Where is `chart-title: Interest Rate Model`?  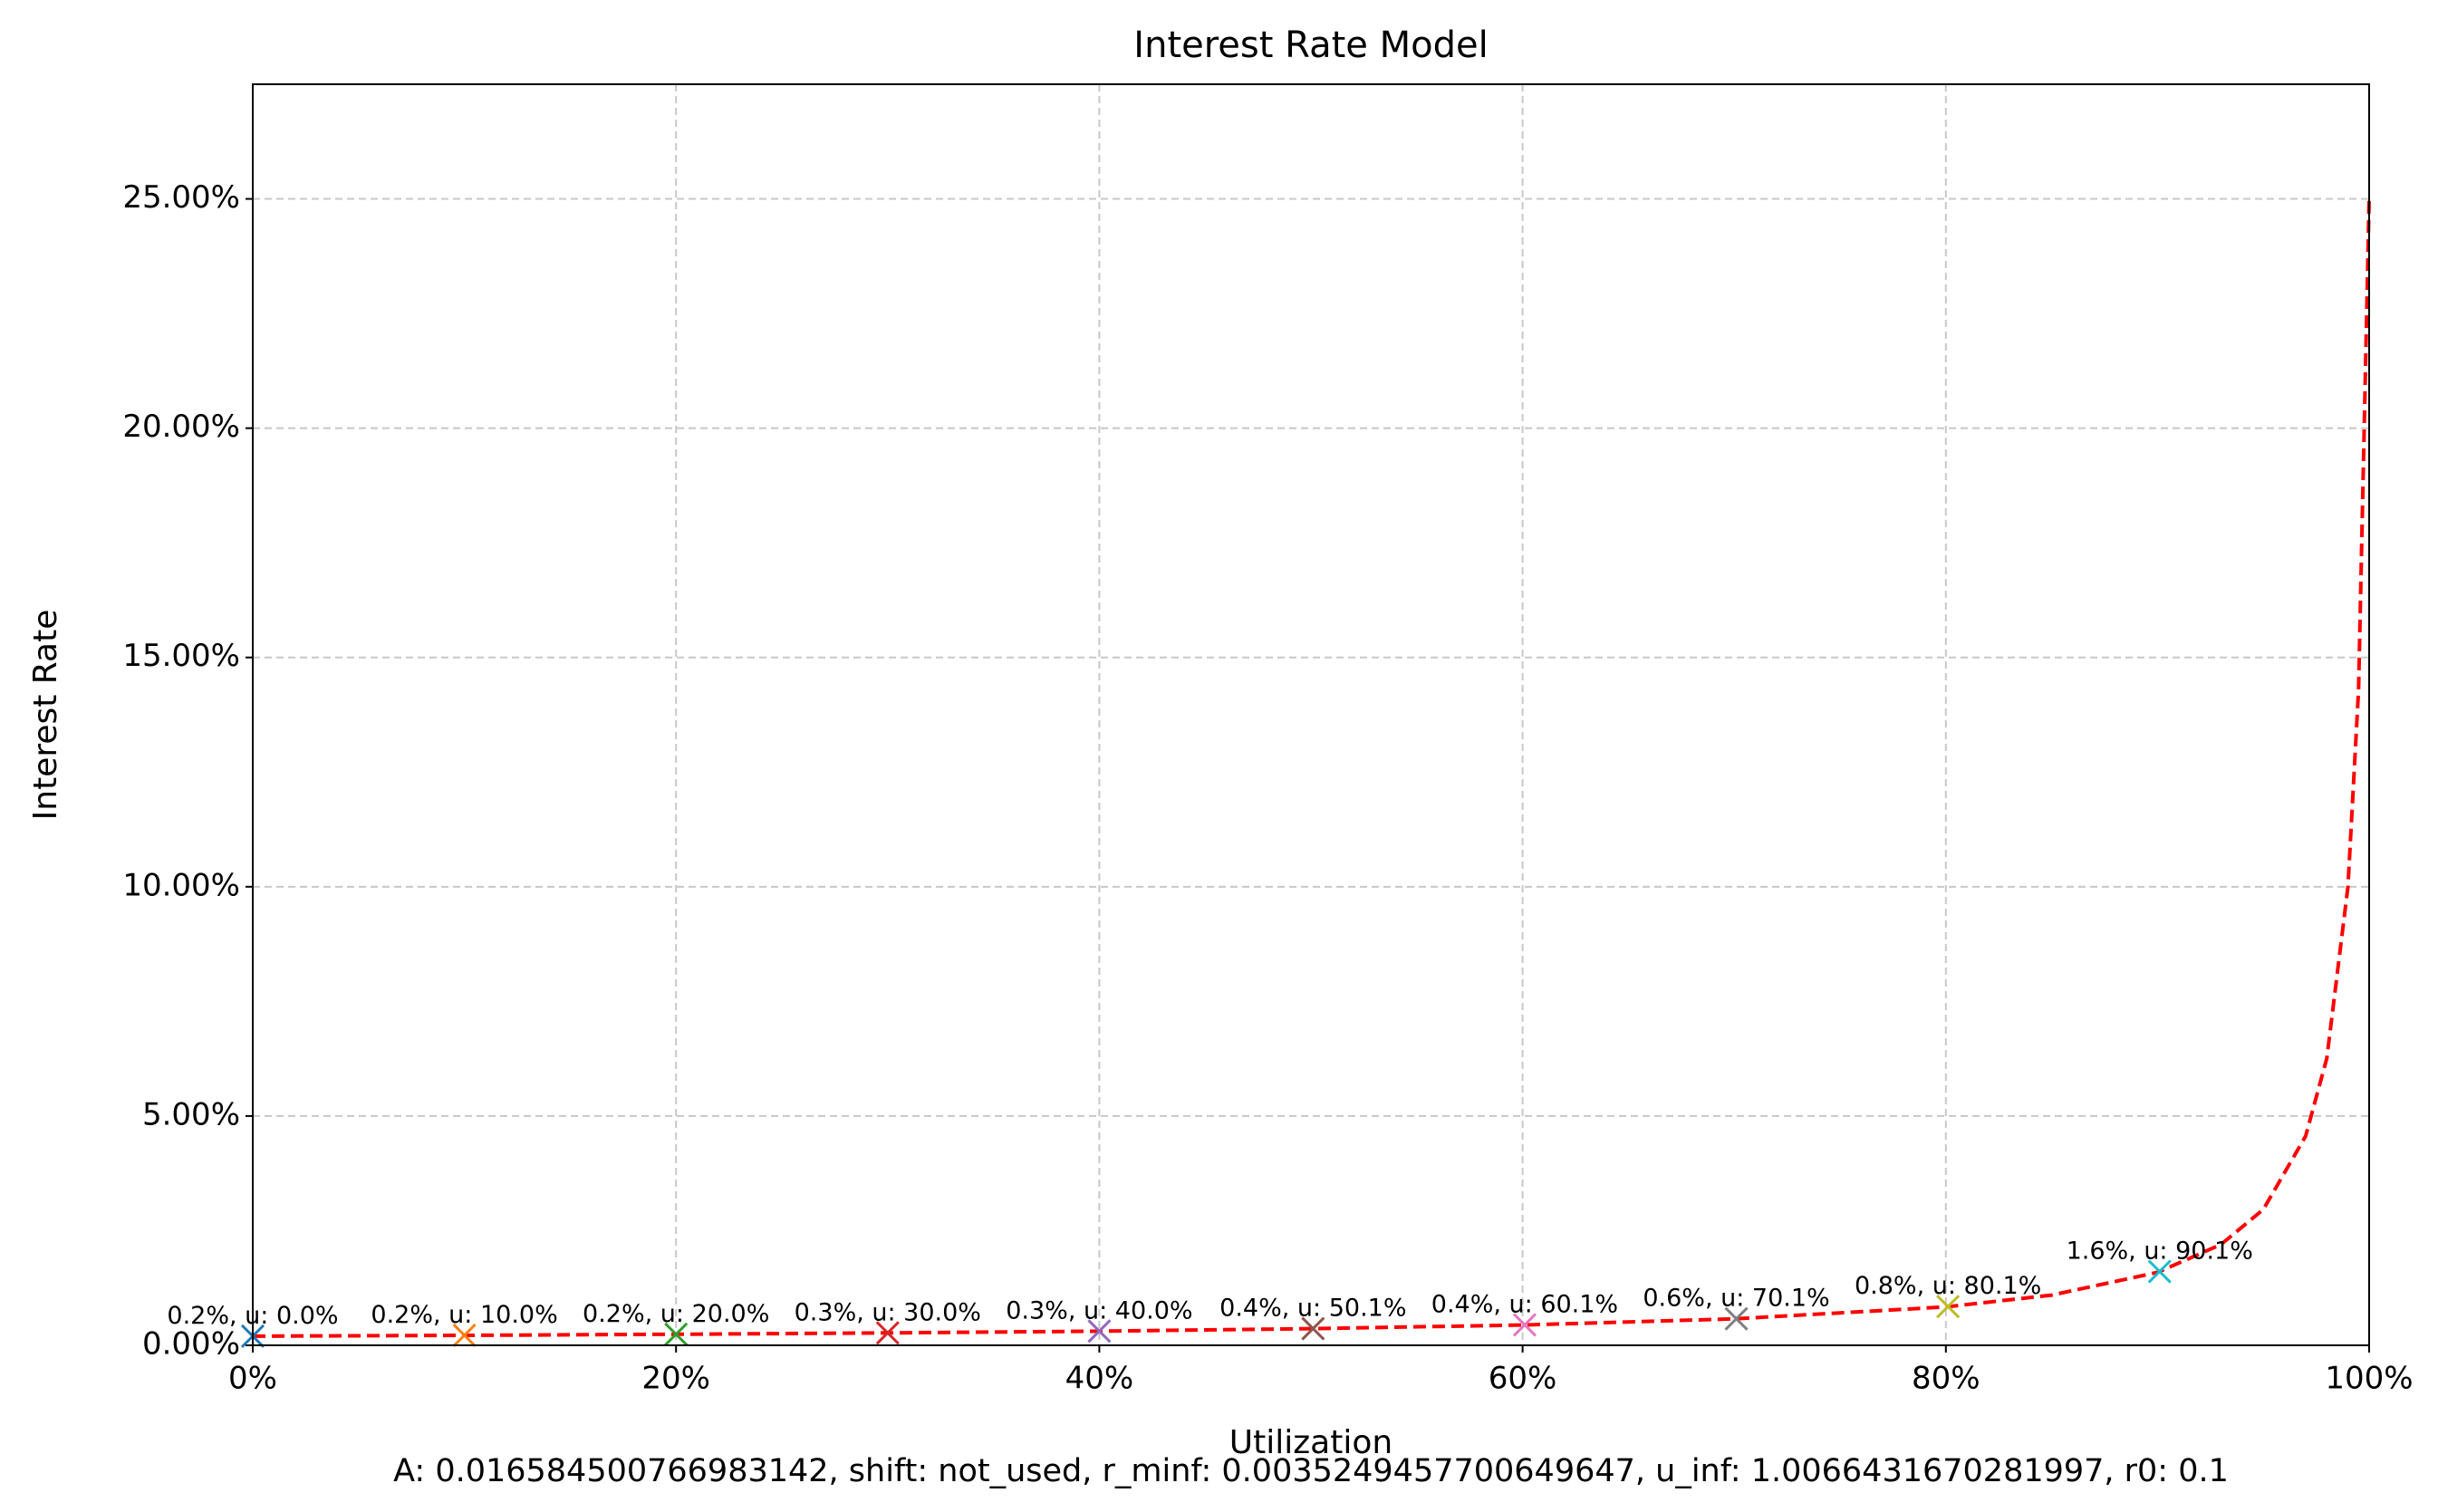 chart-title: Interest Rate Model is located at coordinates (1311, 45).